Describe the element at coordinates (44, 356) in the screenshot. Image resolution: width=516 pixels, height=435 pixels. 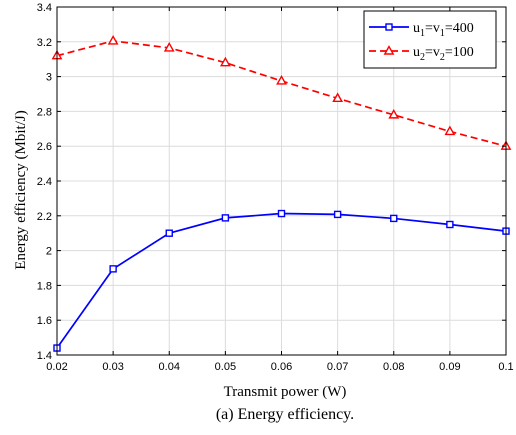
I see `y-tick-label: 1.4` at that location.